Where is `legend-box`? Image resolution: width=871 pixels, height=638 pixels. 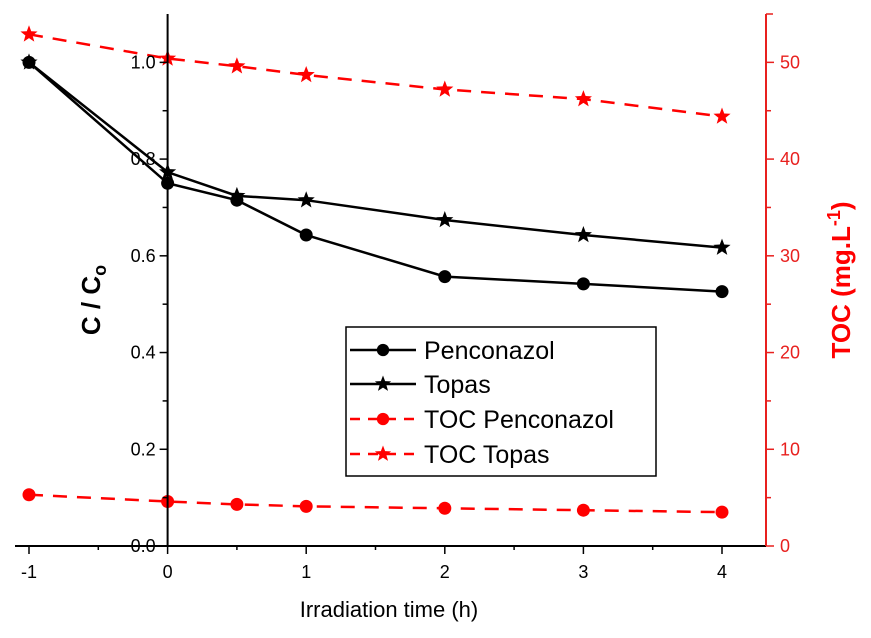 legend-box is located at coordinates (501, 401).